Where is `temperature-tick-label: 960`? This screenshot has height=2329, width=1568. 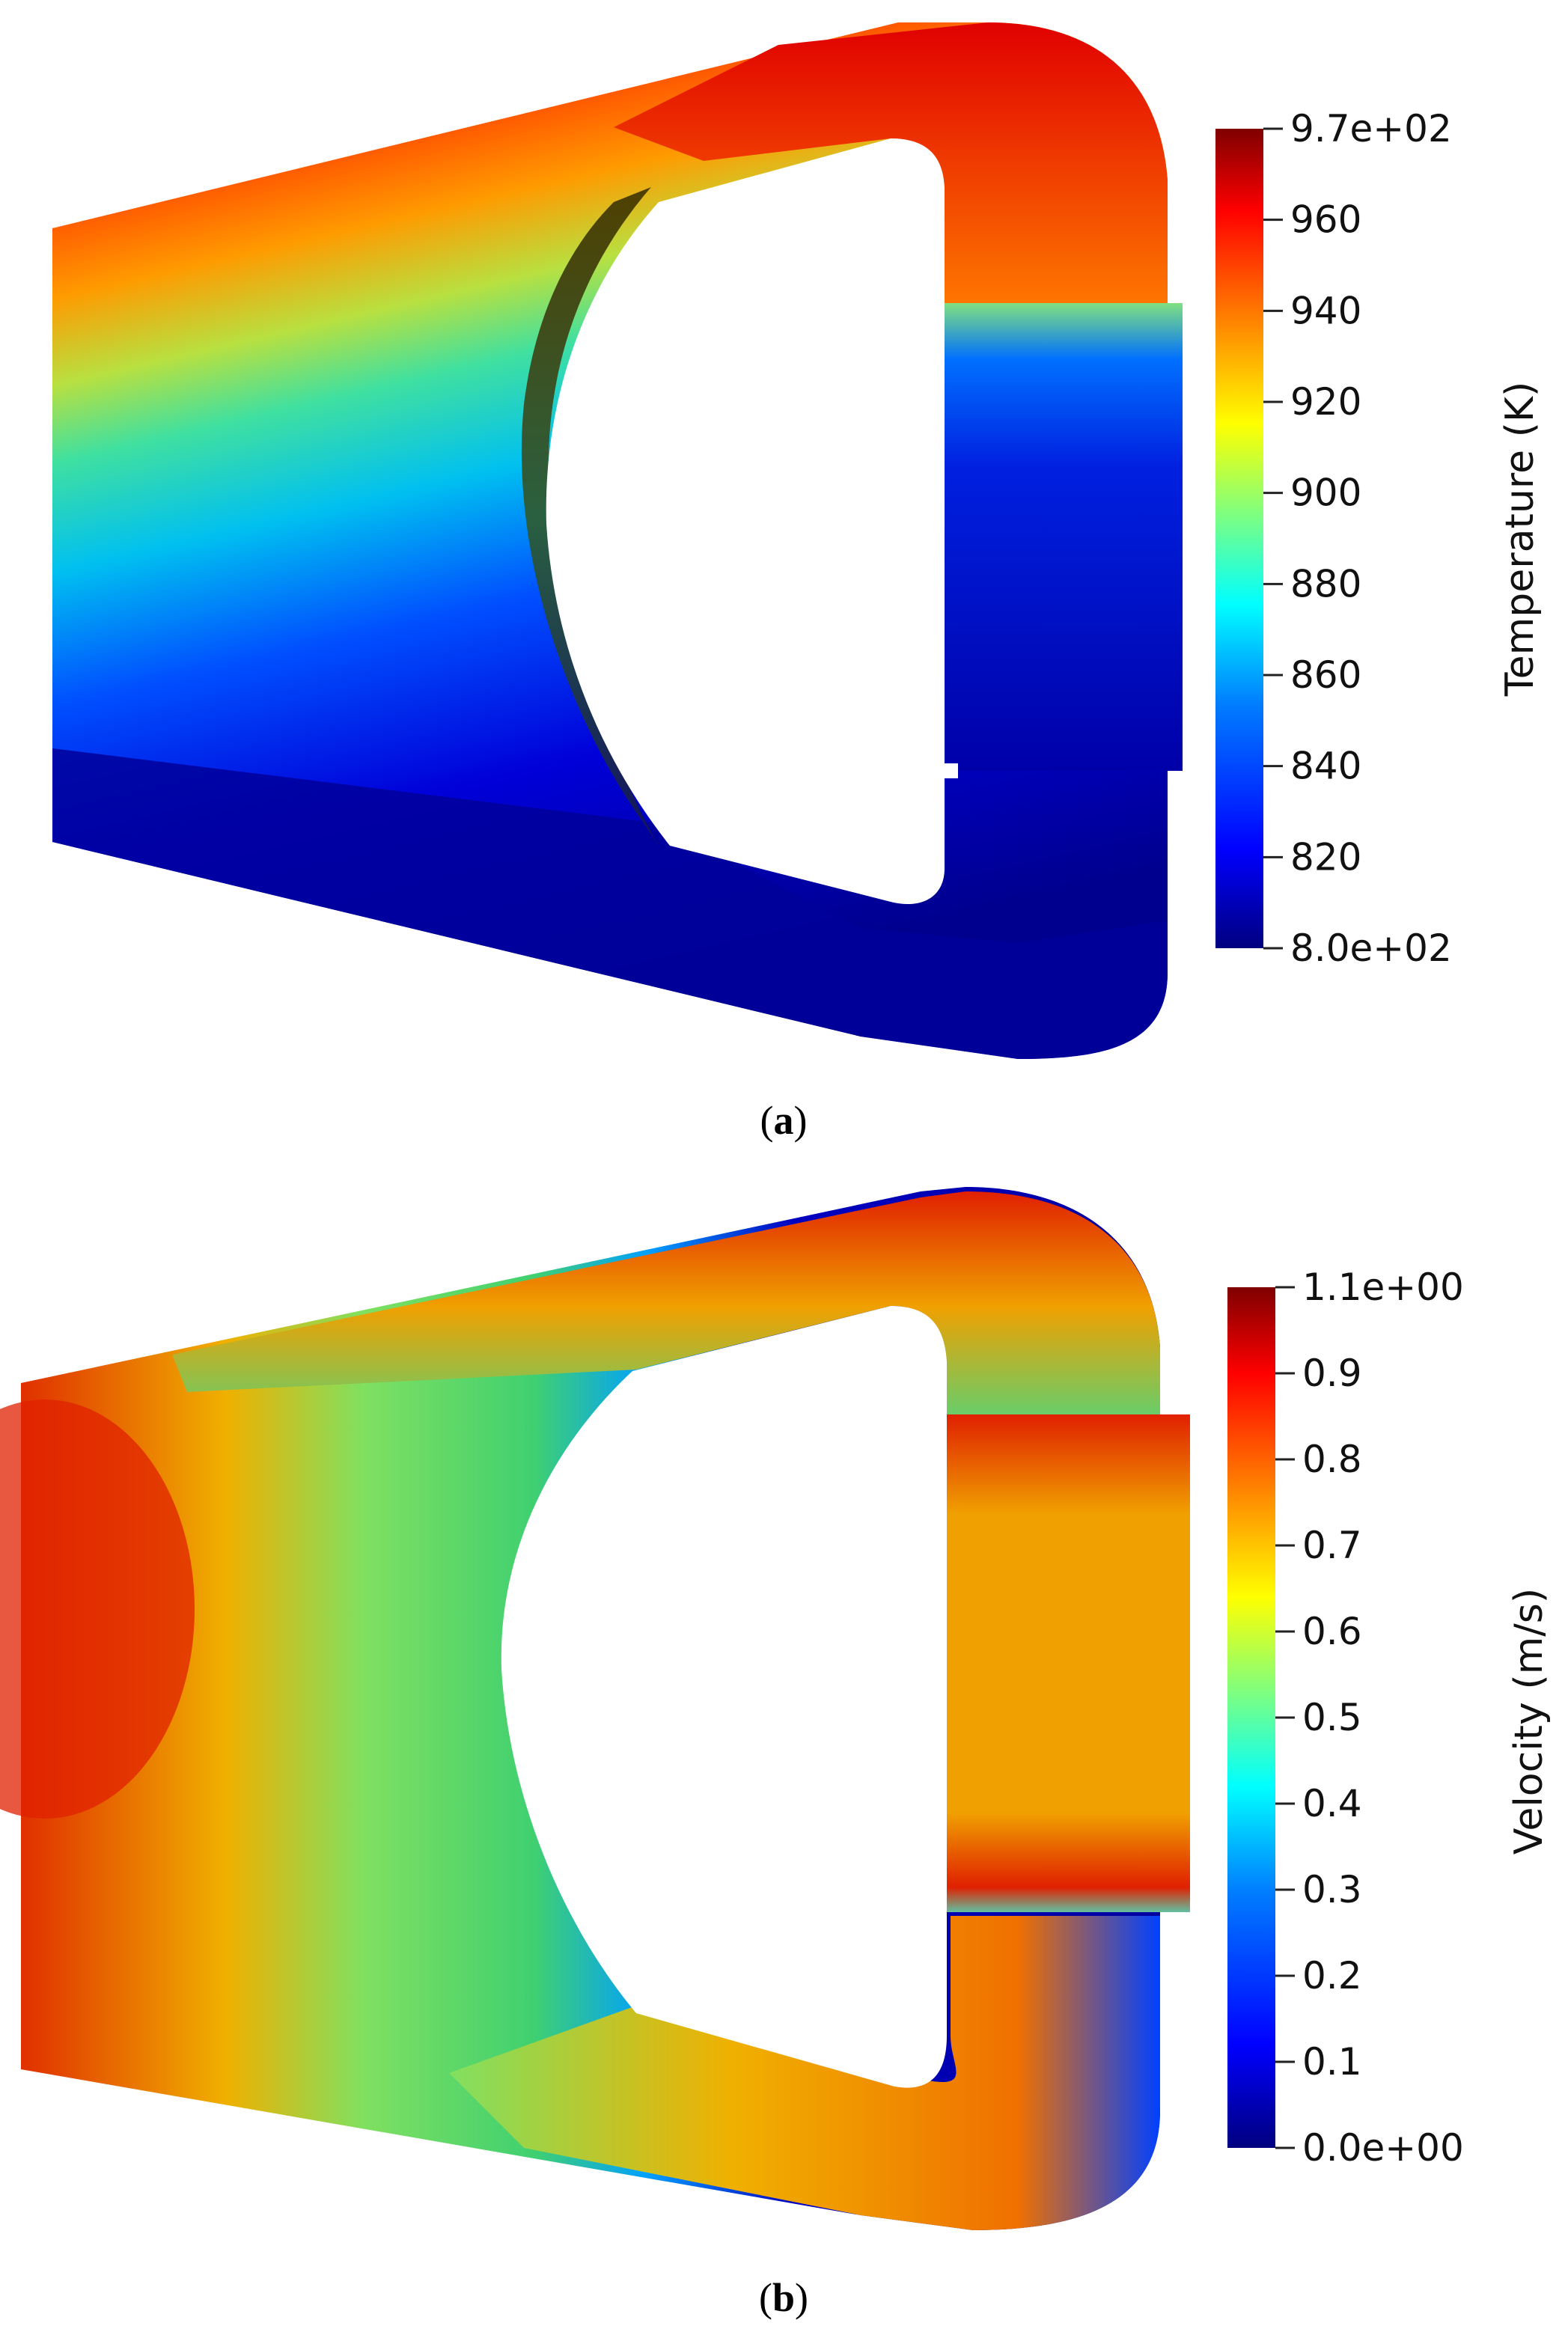 temperature-tick-label: 960 is located at coordinates (1325, 220).